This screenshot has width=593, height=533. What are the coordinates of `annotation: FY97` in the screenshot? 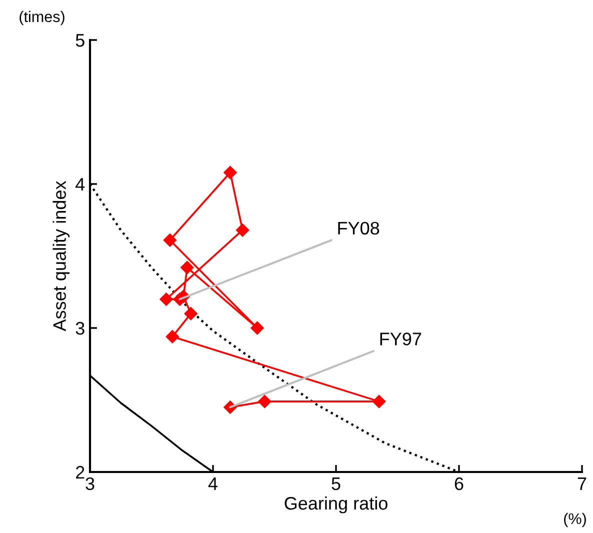 It's located at (401, 339).